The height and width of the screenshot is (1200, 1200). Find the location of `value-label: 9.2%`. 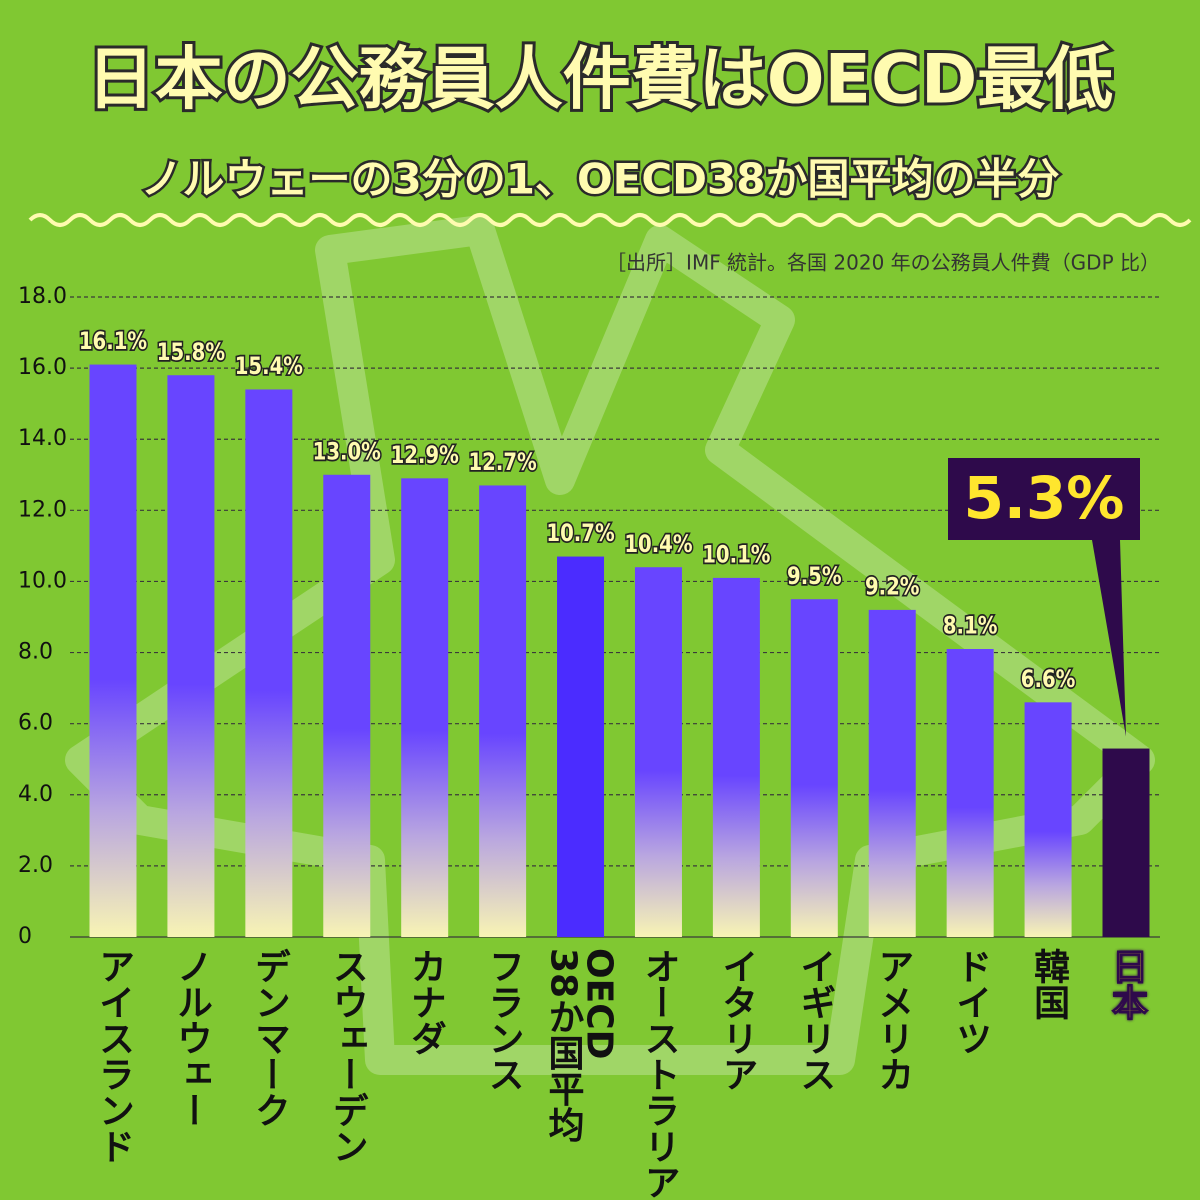

value-label: 9.2% is located at coordinates (892, 587).